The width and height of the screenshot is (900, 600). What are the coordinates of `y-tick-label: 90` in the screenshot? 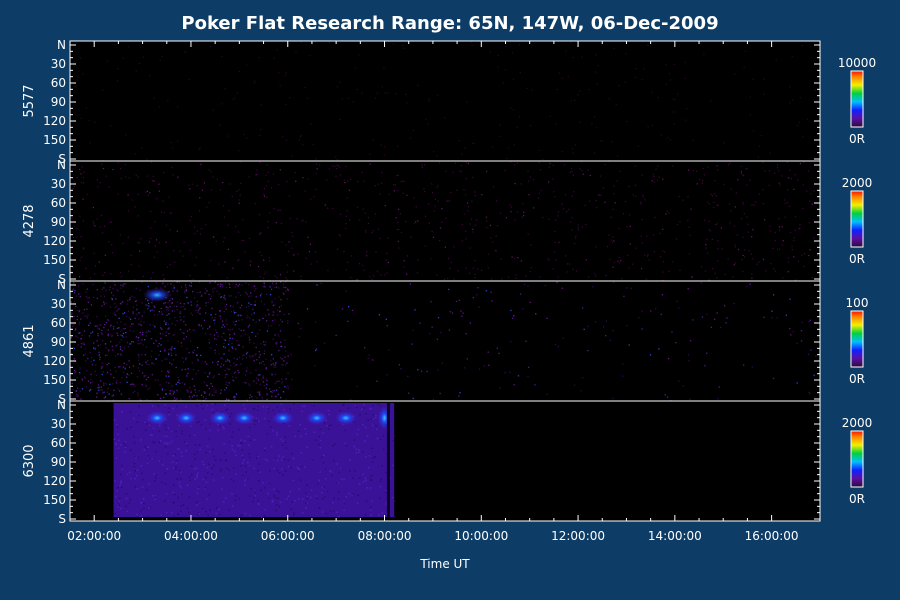 It's located at (58, 342).